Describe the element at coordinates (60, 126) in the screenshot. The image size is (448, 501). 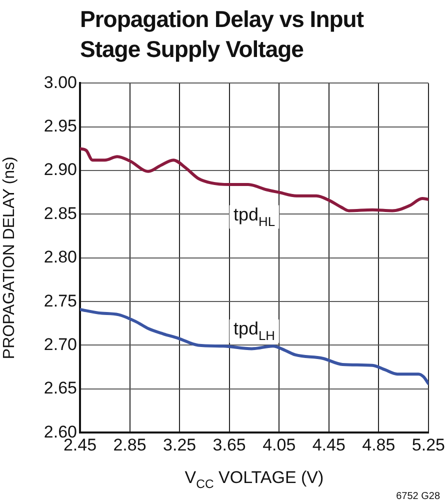
I see `y-tick-label: 2.95` at that location.